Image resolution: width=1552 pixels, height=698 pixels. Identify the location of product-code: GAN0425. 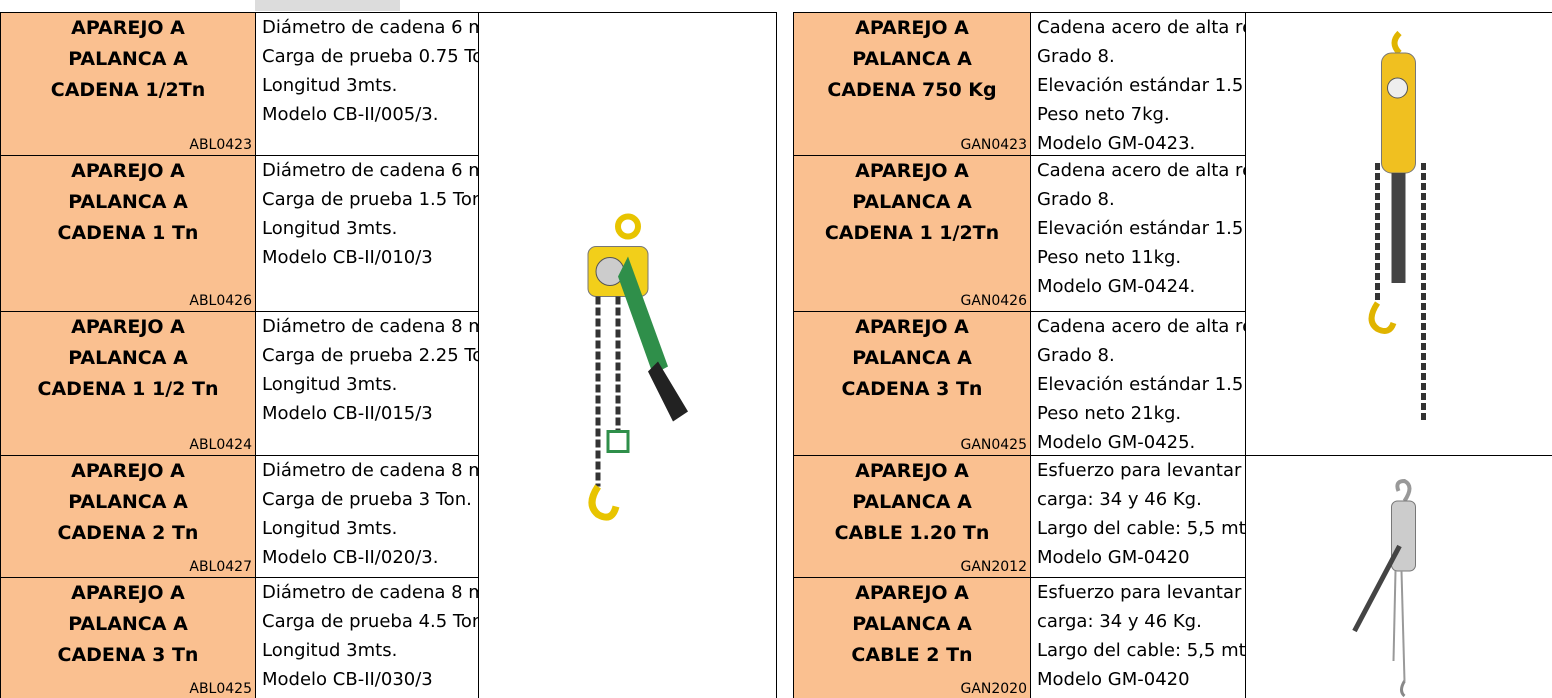
(993, 445).